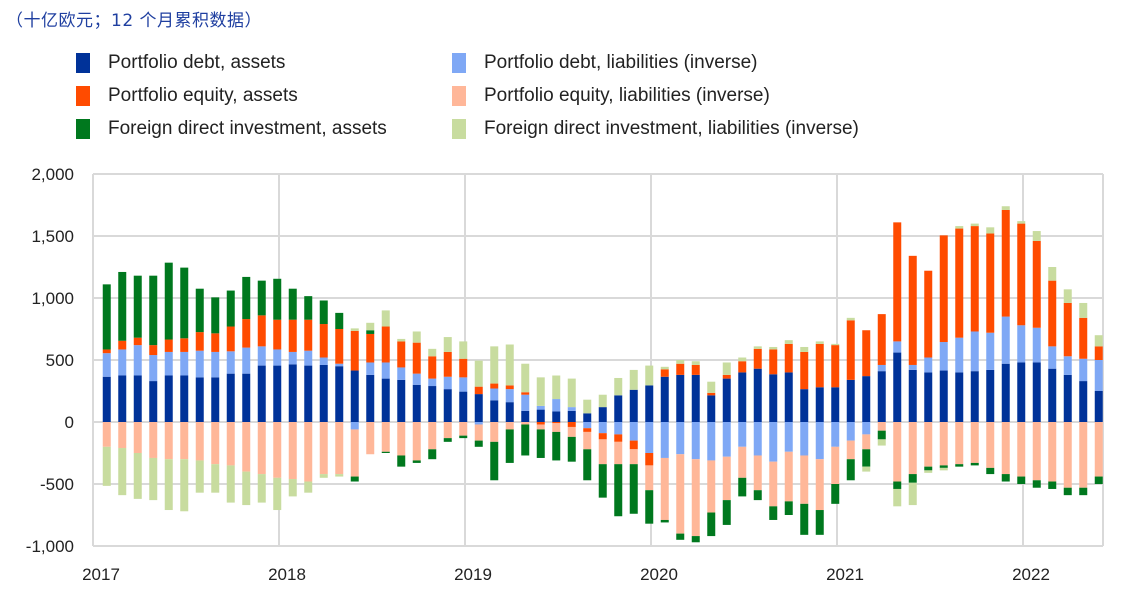 The width and height of the screenshot is (1133, 600). What do you see at coordinates (621, 62) in the screenshot?
I see `legend-label: Portfolio debt, liabilities (inverse)` at bounding box center [621, 62].